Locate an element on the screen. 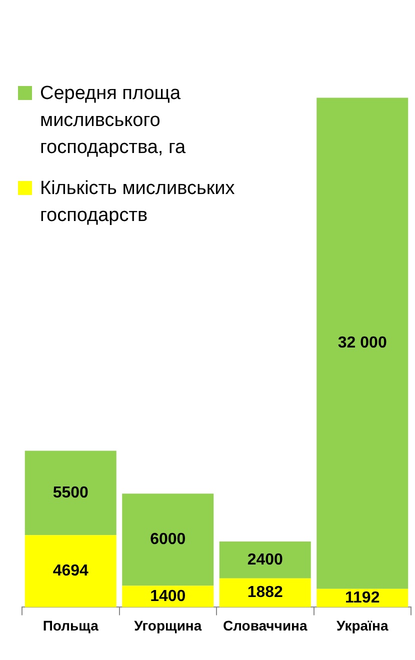  x-tick-label: Польща is located at coordinates (70, 625).